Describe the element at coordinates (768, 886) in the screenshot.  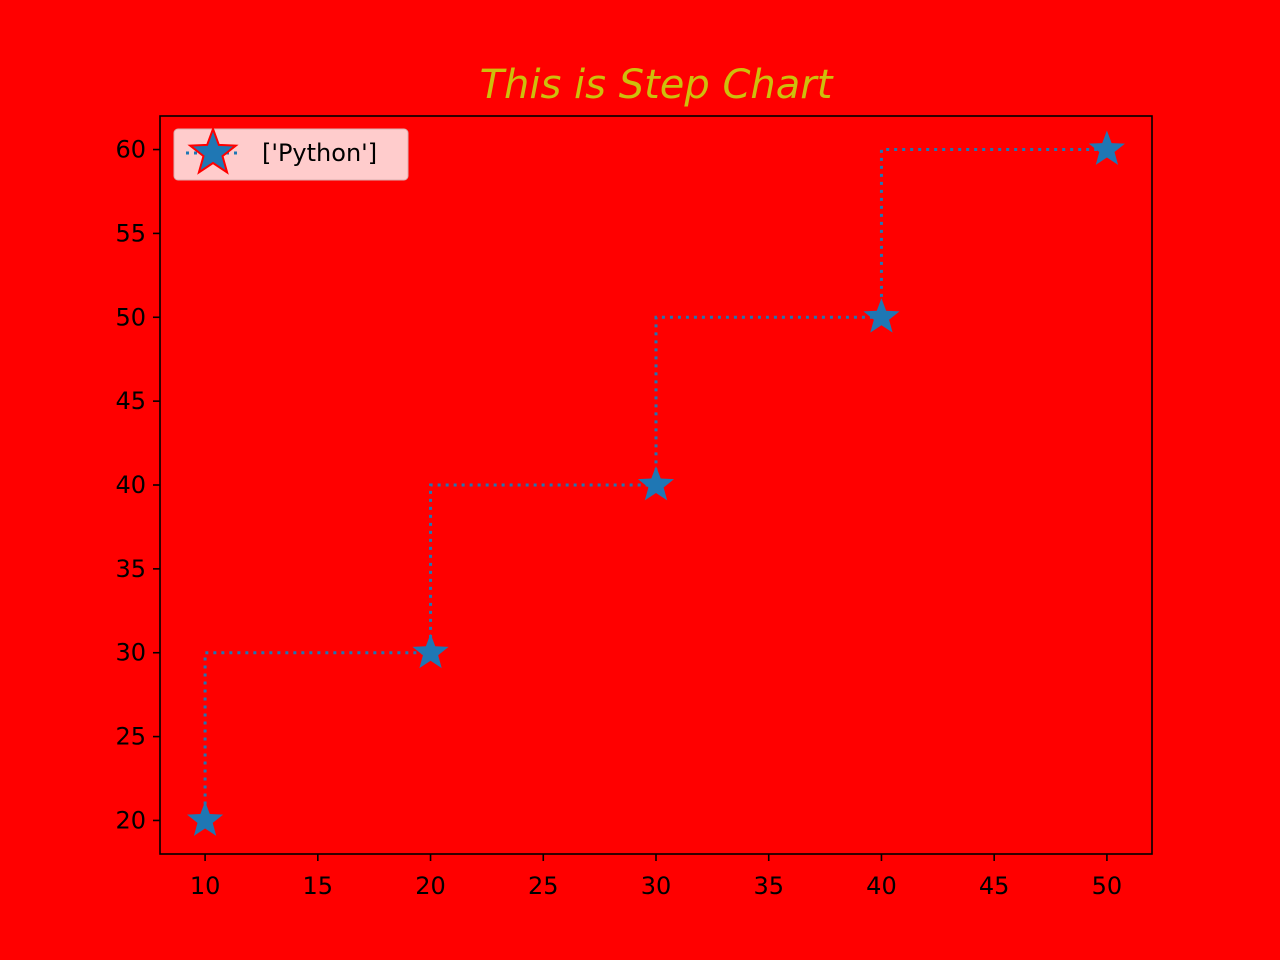
I see `x-tick-label: 35` at that location.